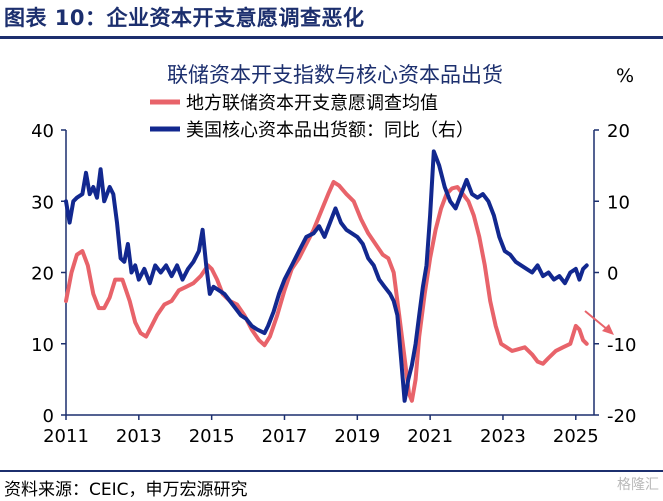 The image size is (663, 501). Describe the element at coordinates (621, 345) in the screenshot. I see `right-tick-label: -10` at that location.